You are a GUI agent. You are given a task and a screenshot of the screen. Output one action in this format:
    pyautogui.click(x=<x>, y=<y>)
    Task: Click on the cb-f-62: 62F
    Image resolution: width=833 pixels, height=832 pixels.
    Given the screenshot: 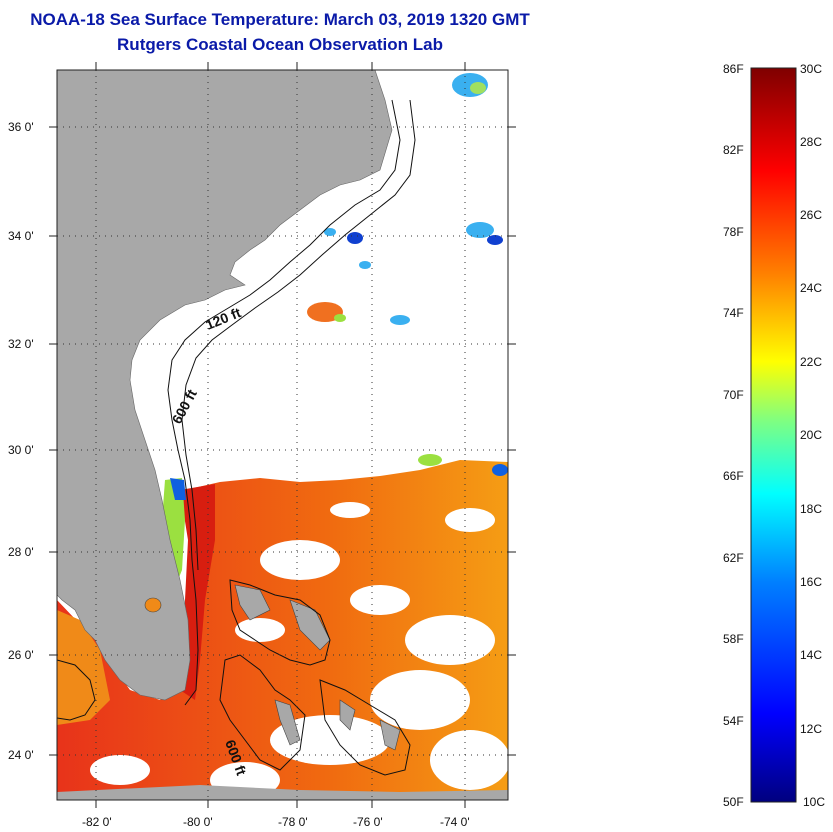 What is the action you would take?
    pyautogui.click(x=733, y=558)
    